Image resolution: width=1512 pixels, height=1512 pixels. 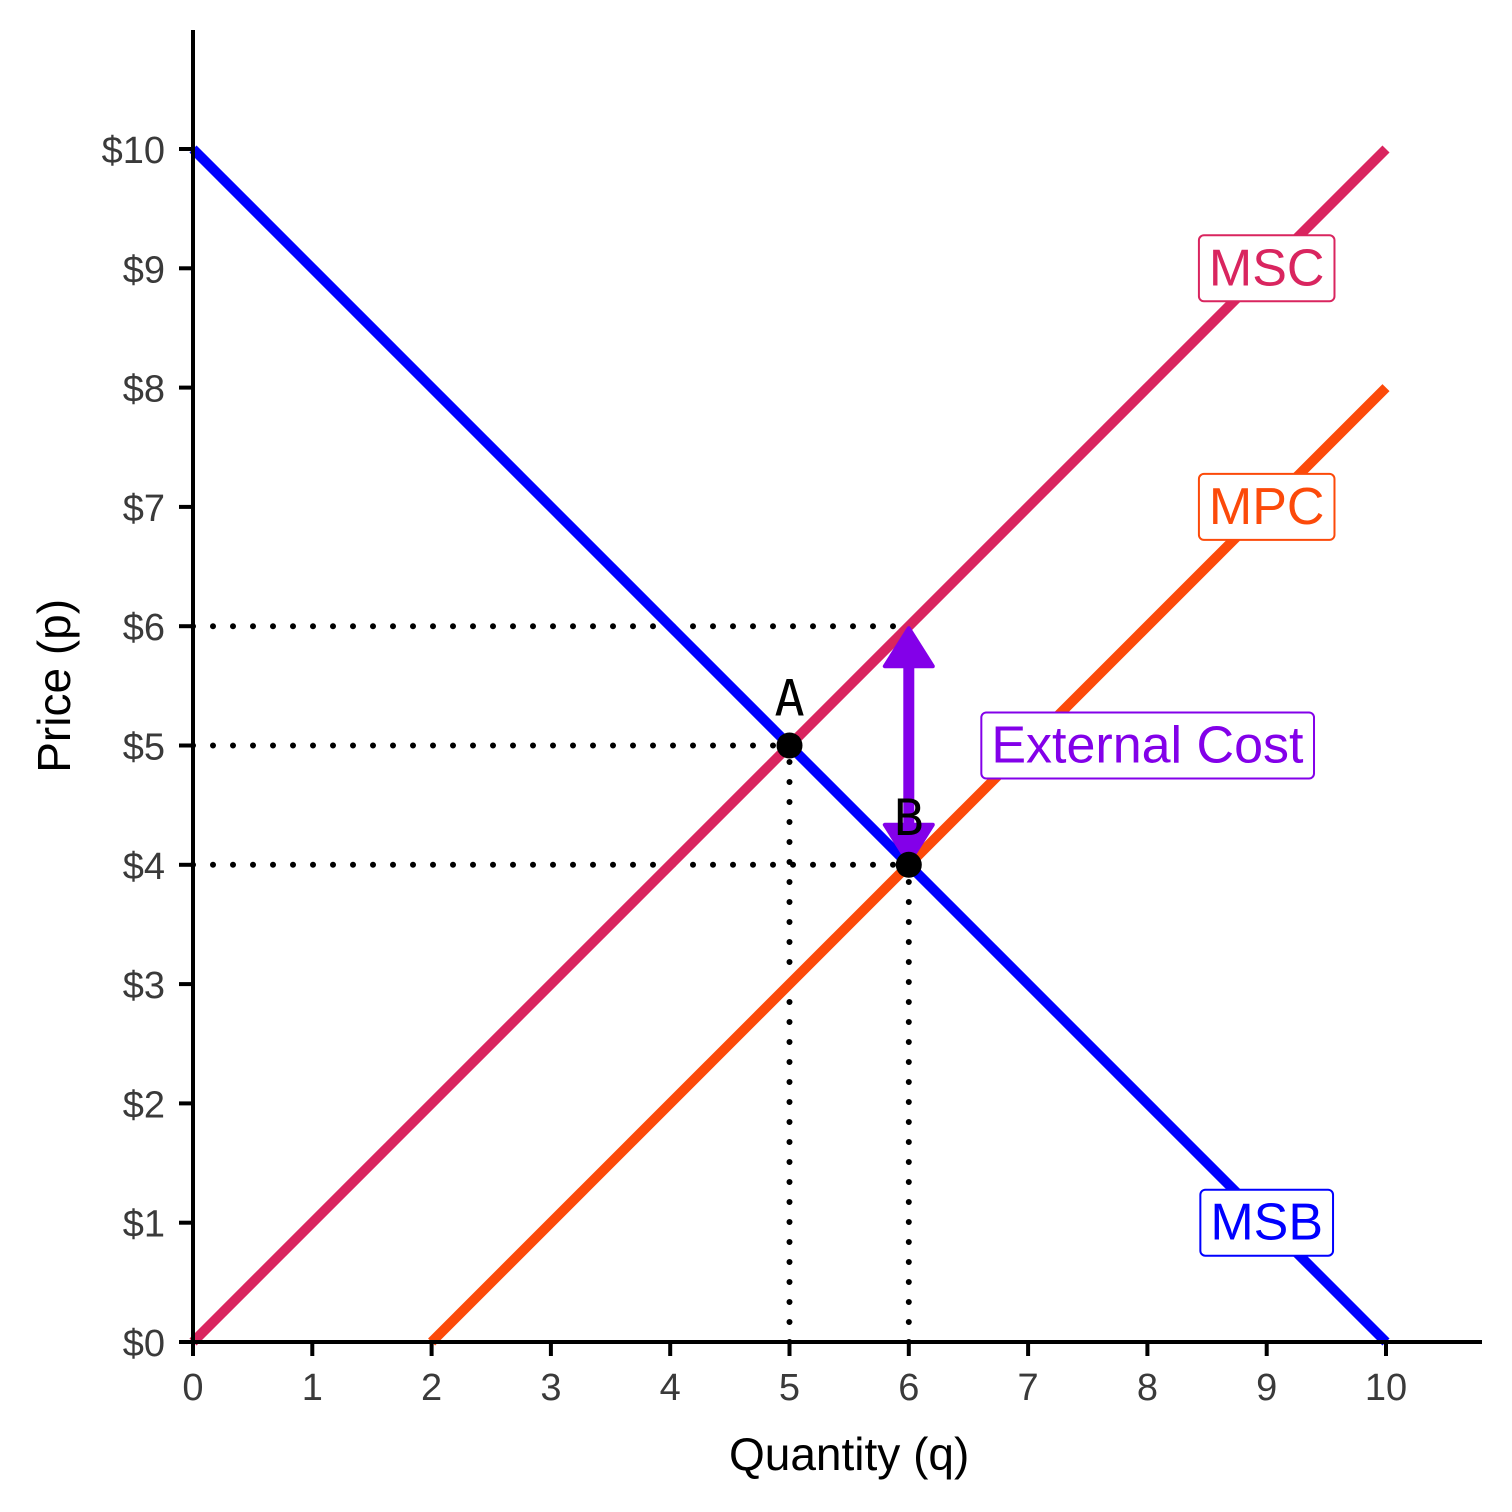 I want to click on point-b, so click(x=908, y=864).